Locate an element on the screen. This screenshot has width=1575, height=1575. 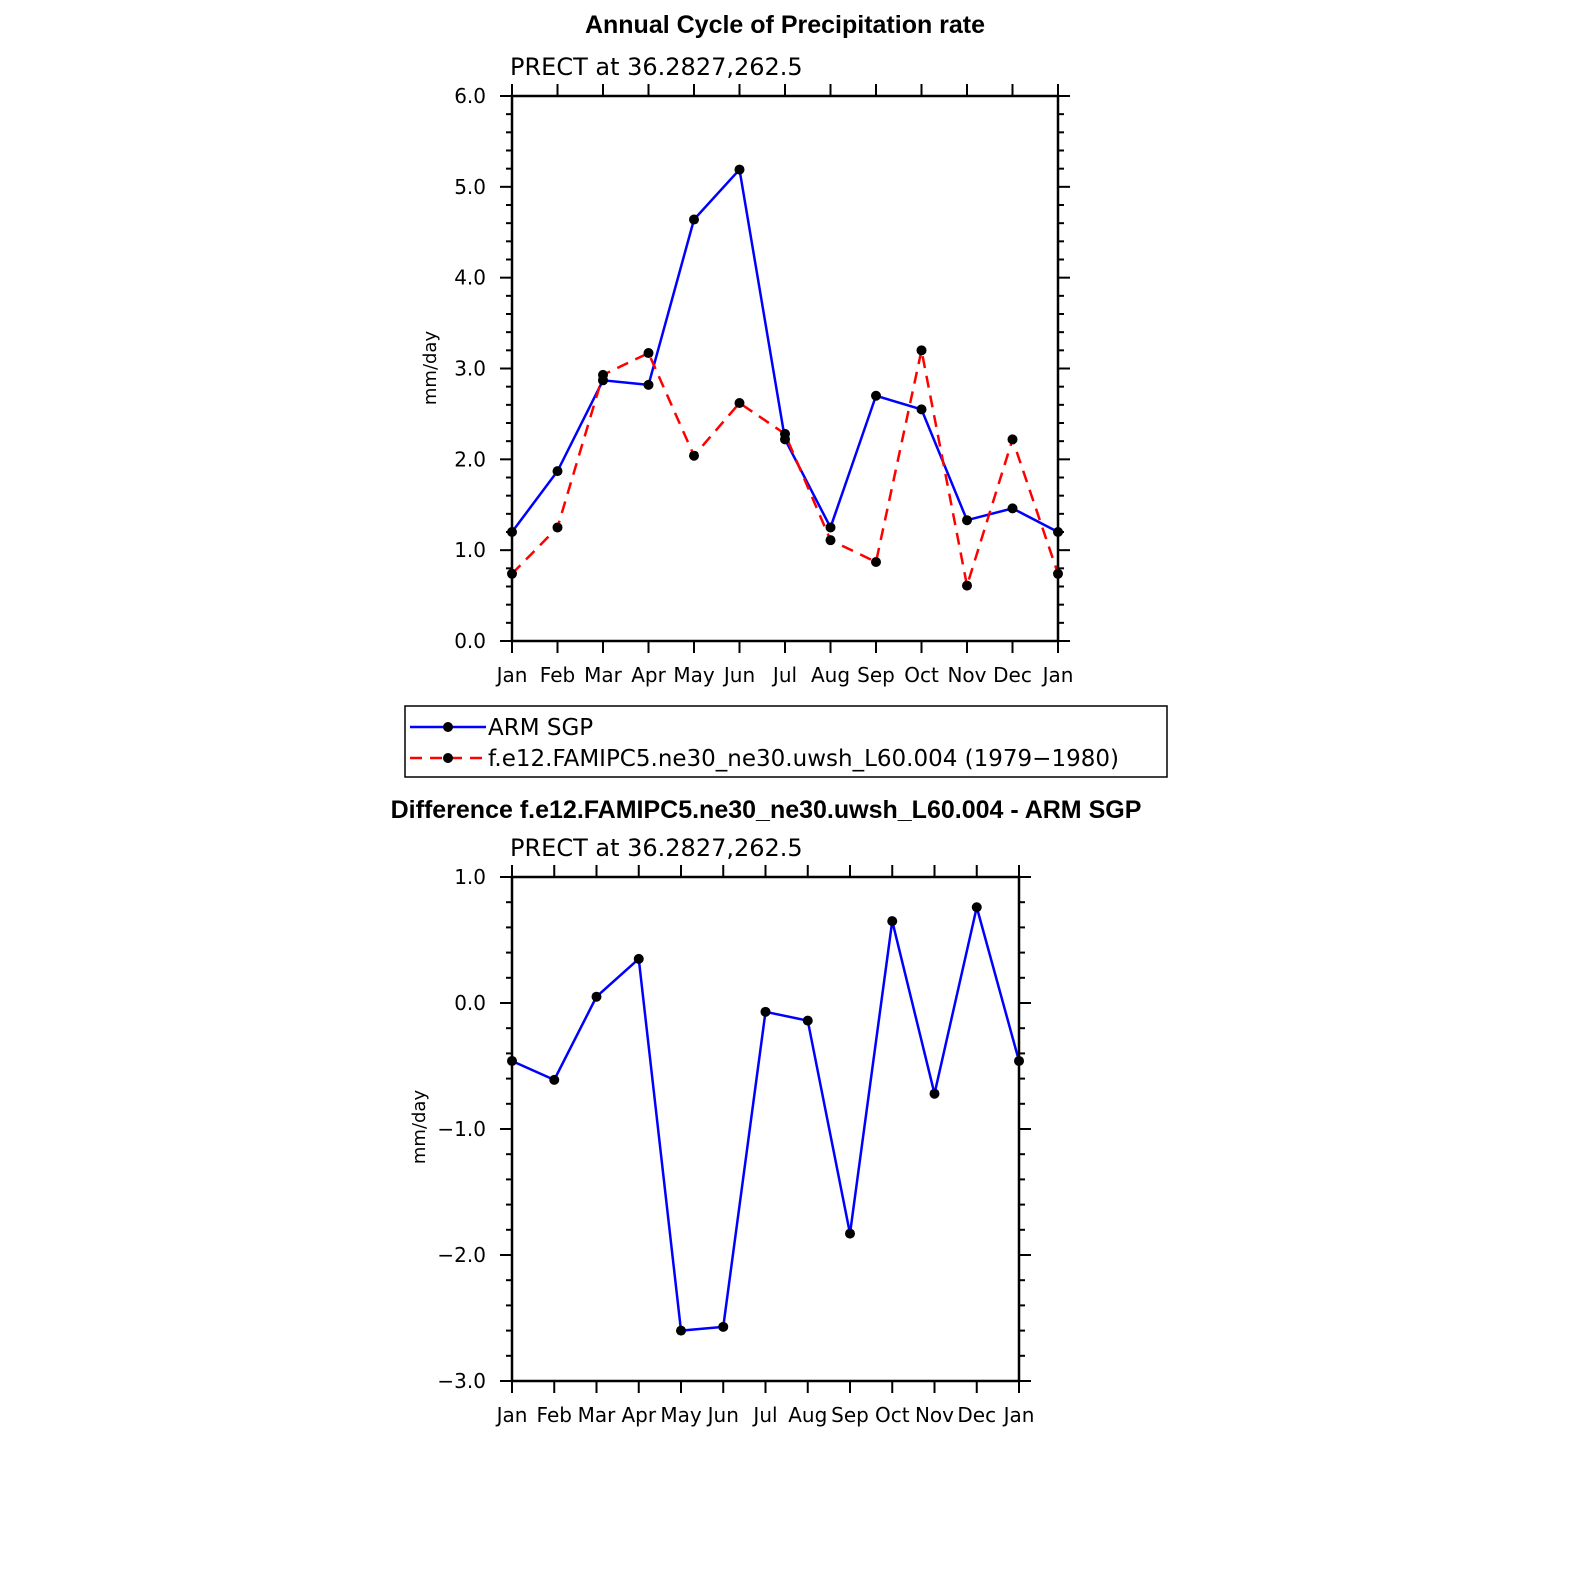
chart2-series is located at coordinates (765, 1119).